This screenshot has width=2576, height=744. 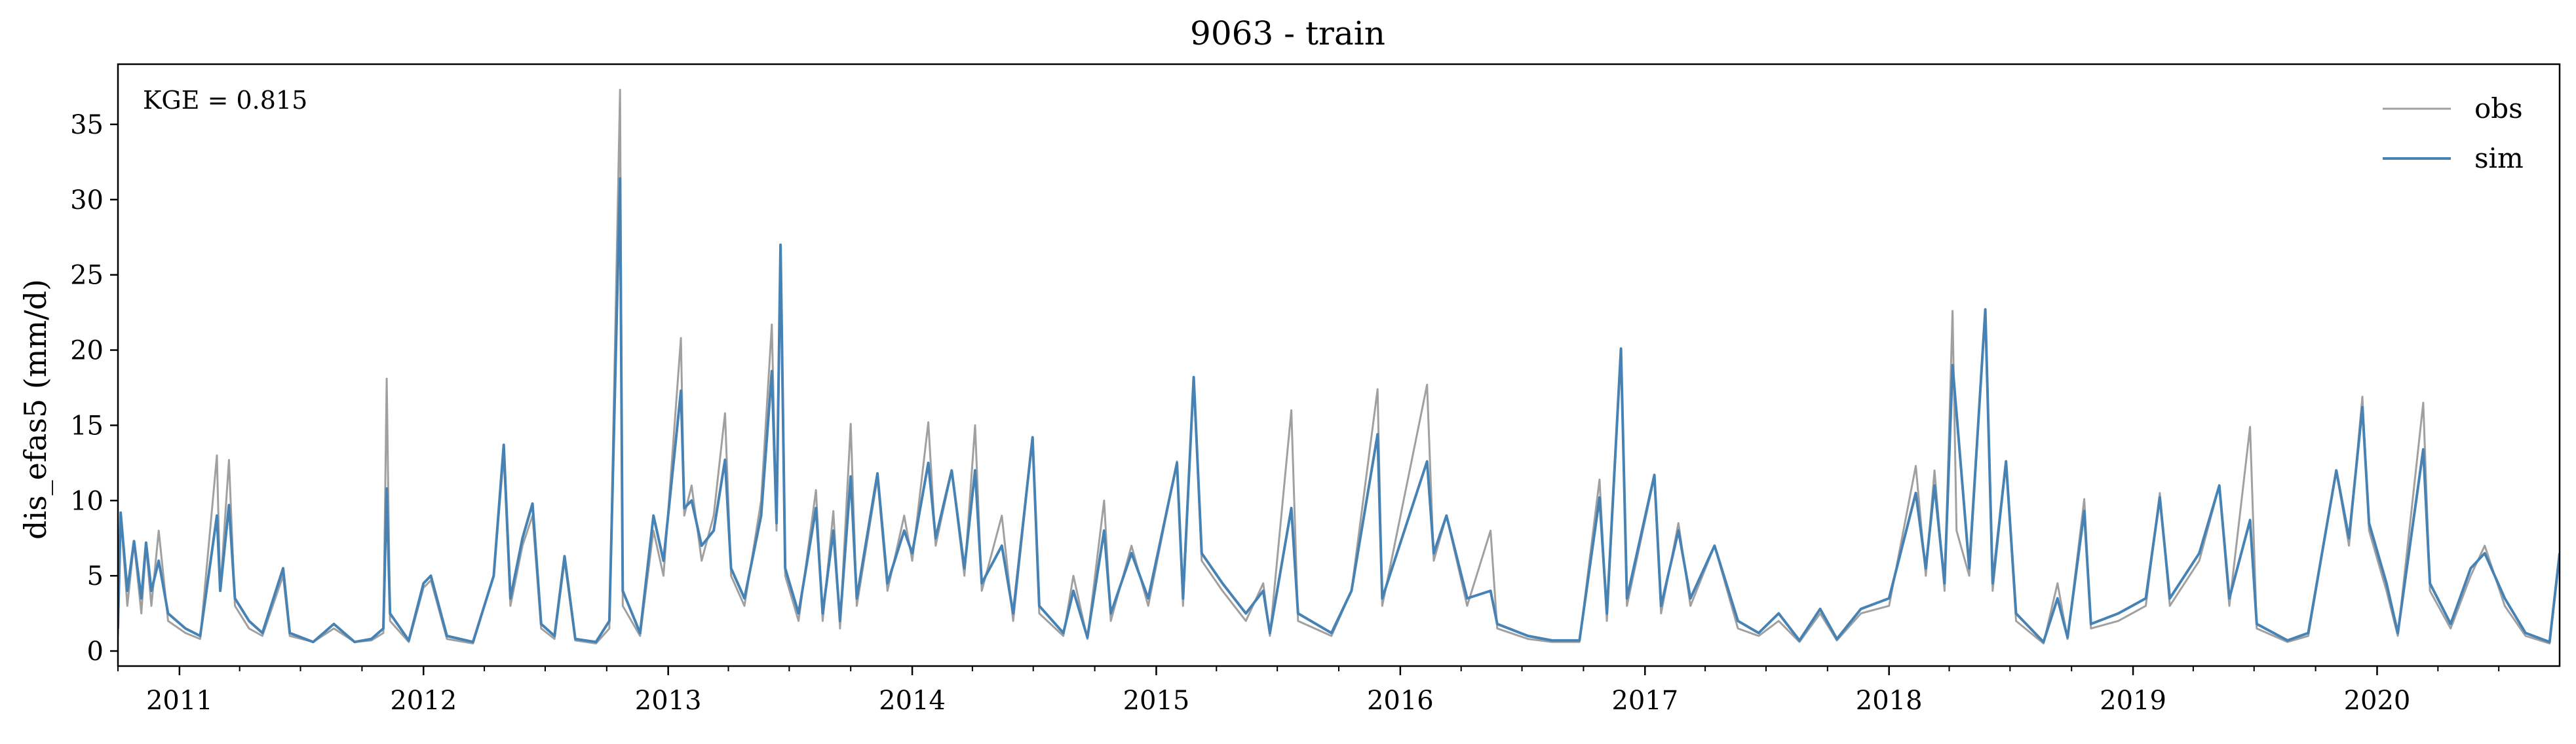 What do you see at coordinates (87, 351) in the screenshot?
I see `y-tick-label-20: 20` at bounding box center [87, 351].